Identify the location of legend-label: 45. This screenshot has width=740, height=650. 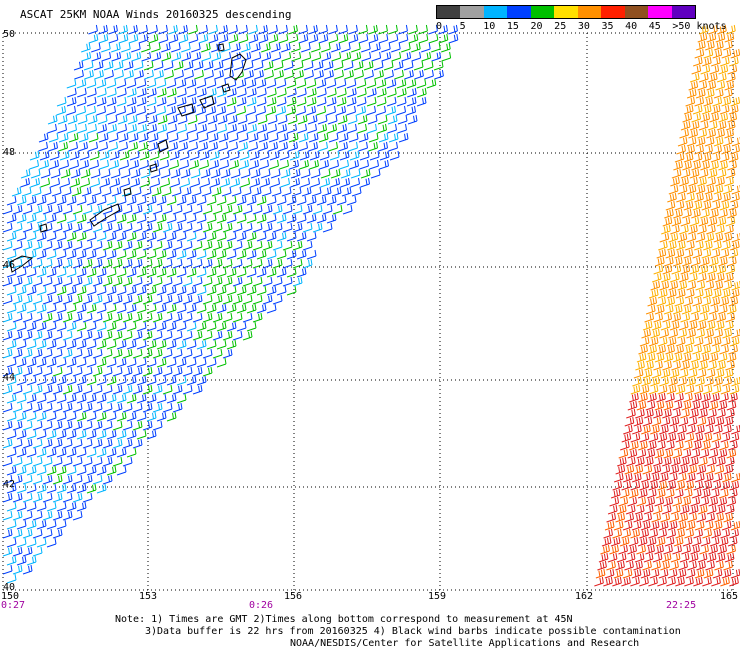
(654, 26).